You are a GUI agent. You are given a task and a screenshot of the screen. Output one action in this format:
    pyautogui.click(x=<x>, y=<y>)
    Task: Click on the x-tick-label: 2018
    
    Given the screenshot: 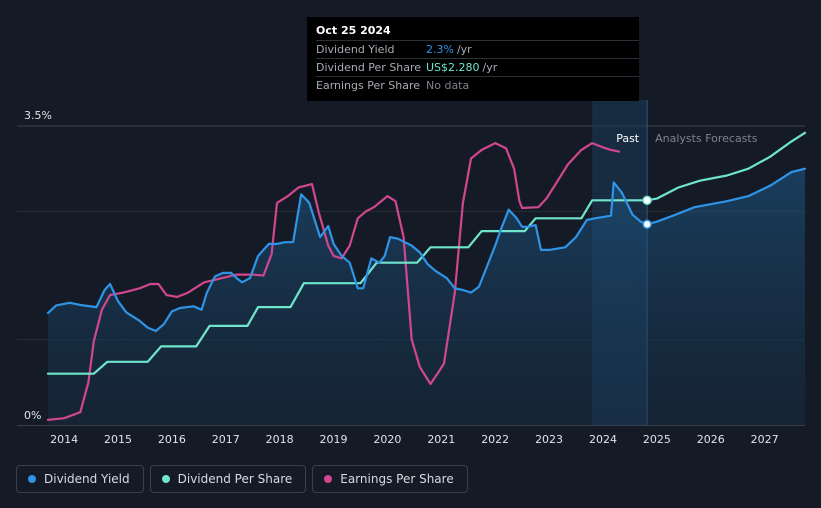 What is the action you would take?
    pyautogui.click(x=280, y=439)
    